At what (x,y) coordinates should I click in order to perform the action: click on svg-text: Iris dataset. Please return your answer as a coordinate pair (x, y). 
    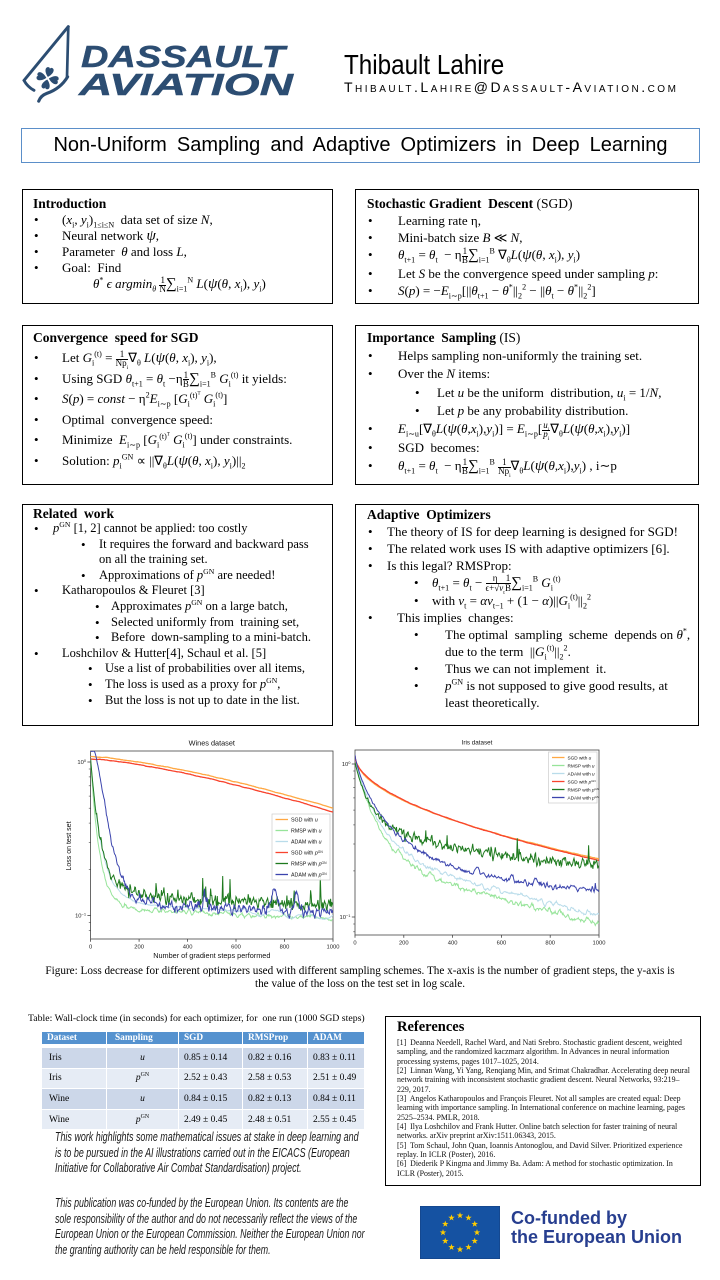
    Looking at the image, I should click on (477, 743).